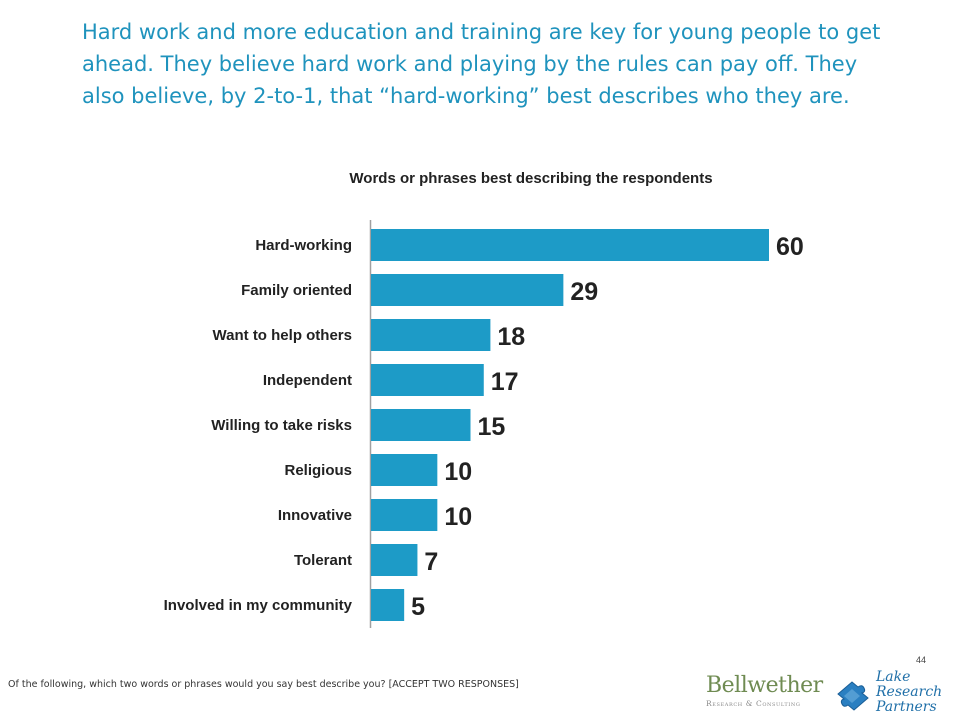  What do you see at coordinates (315, 515) in the screenshot?
I see `category-label: Innovative` at bounding box center [315, 515].